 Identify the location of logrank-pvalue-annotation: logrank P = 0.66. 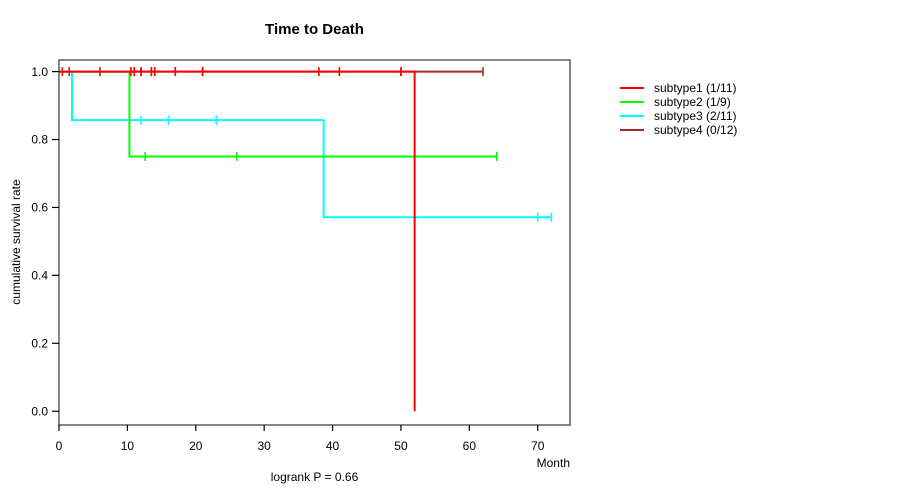
(314, 477).